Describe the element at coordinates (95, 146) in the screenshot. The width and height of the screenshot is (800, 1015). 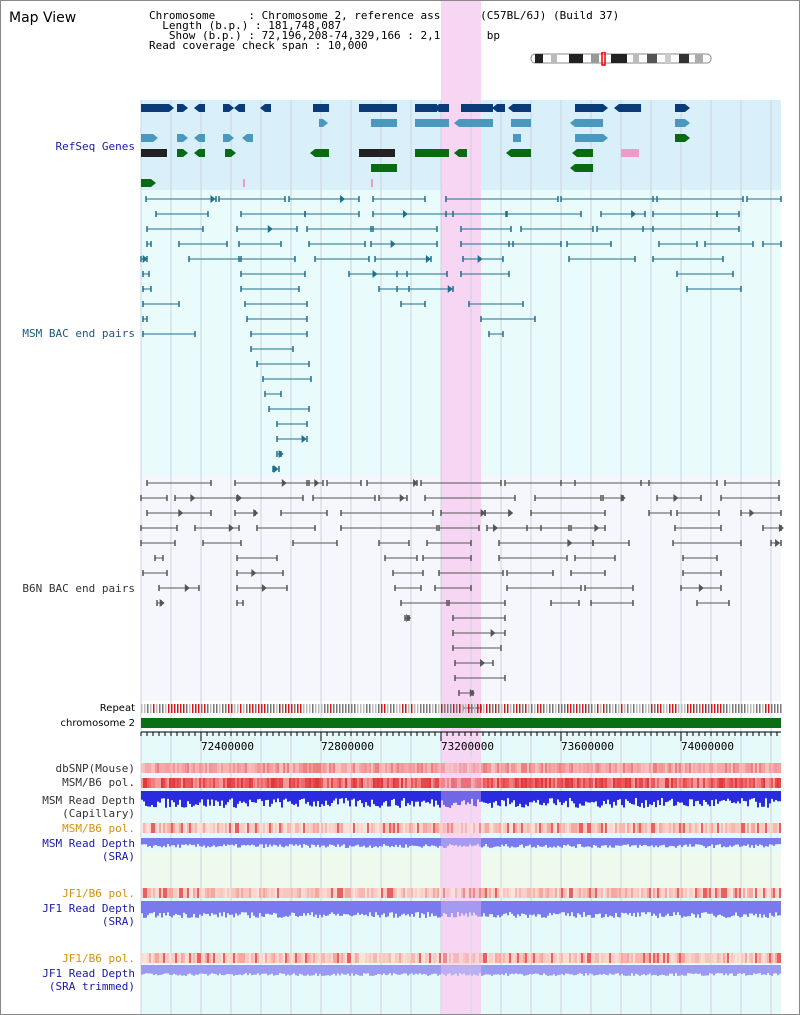
I see `track-label-refseq-genes: RefSeq Genes` at that location.